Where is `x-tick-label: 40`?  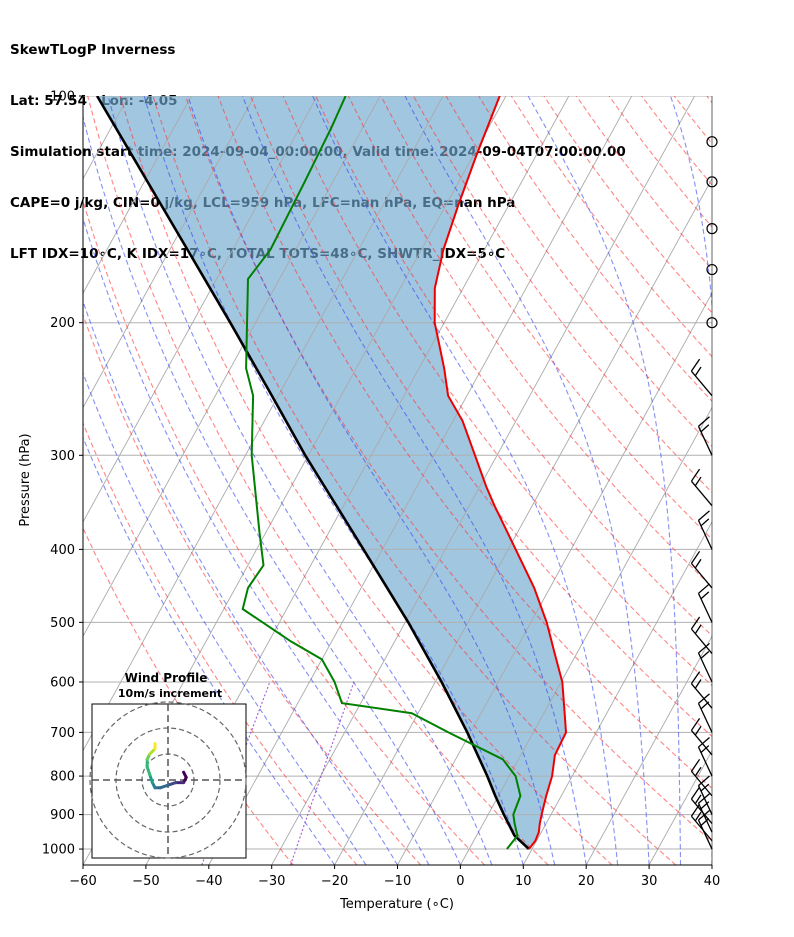
x-tick-label: 40 is located at coordinates (712, 881).